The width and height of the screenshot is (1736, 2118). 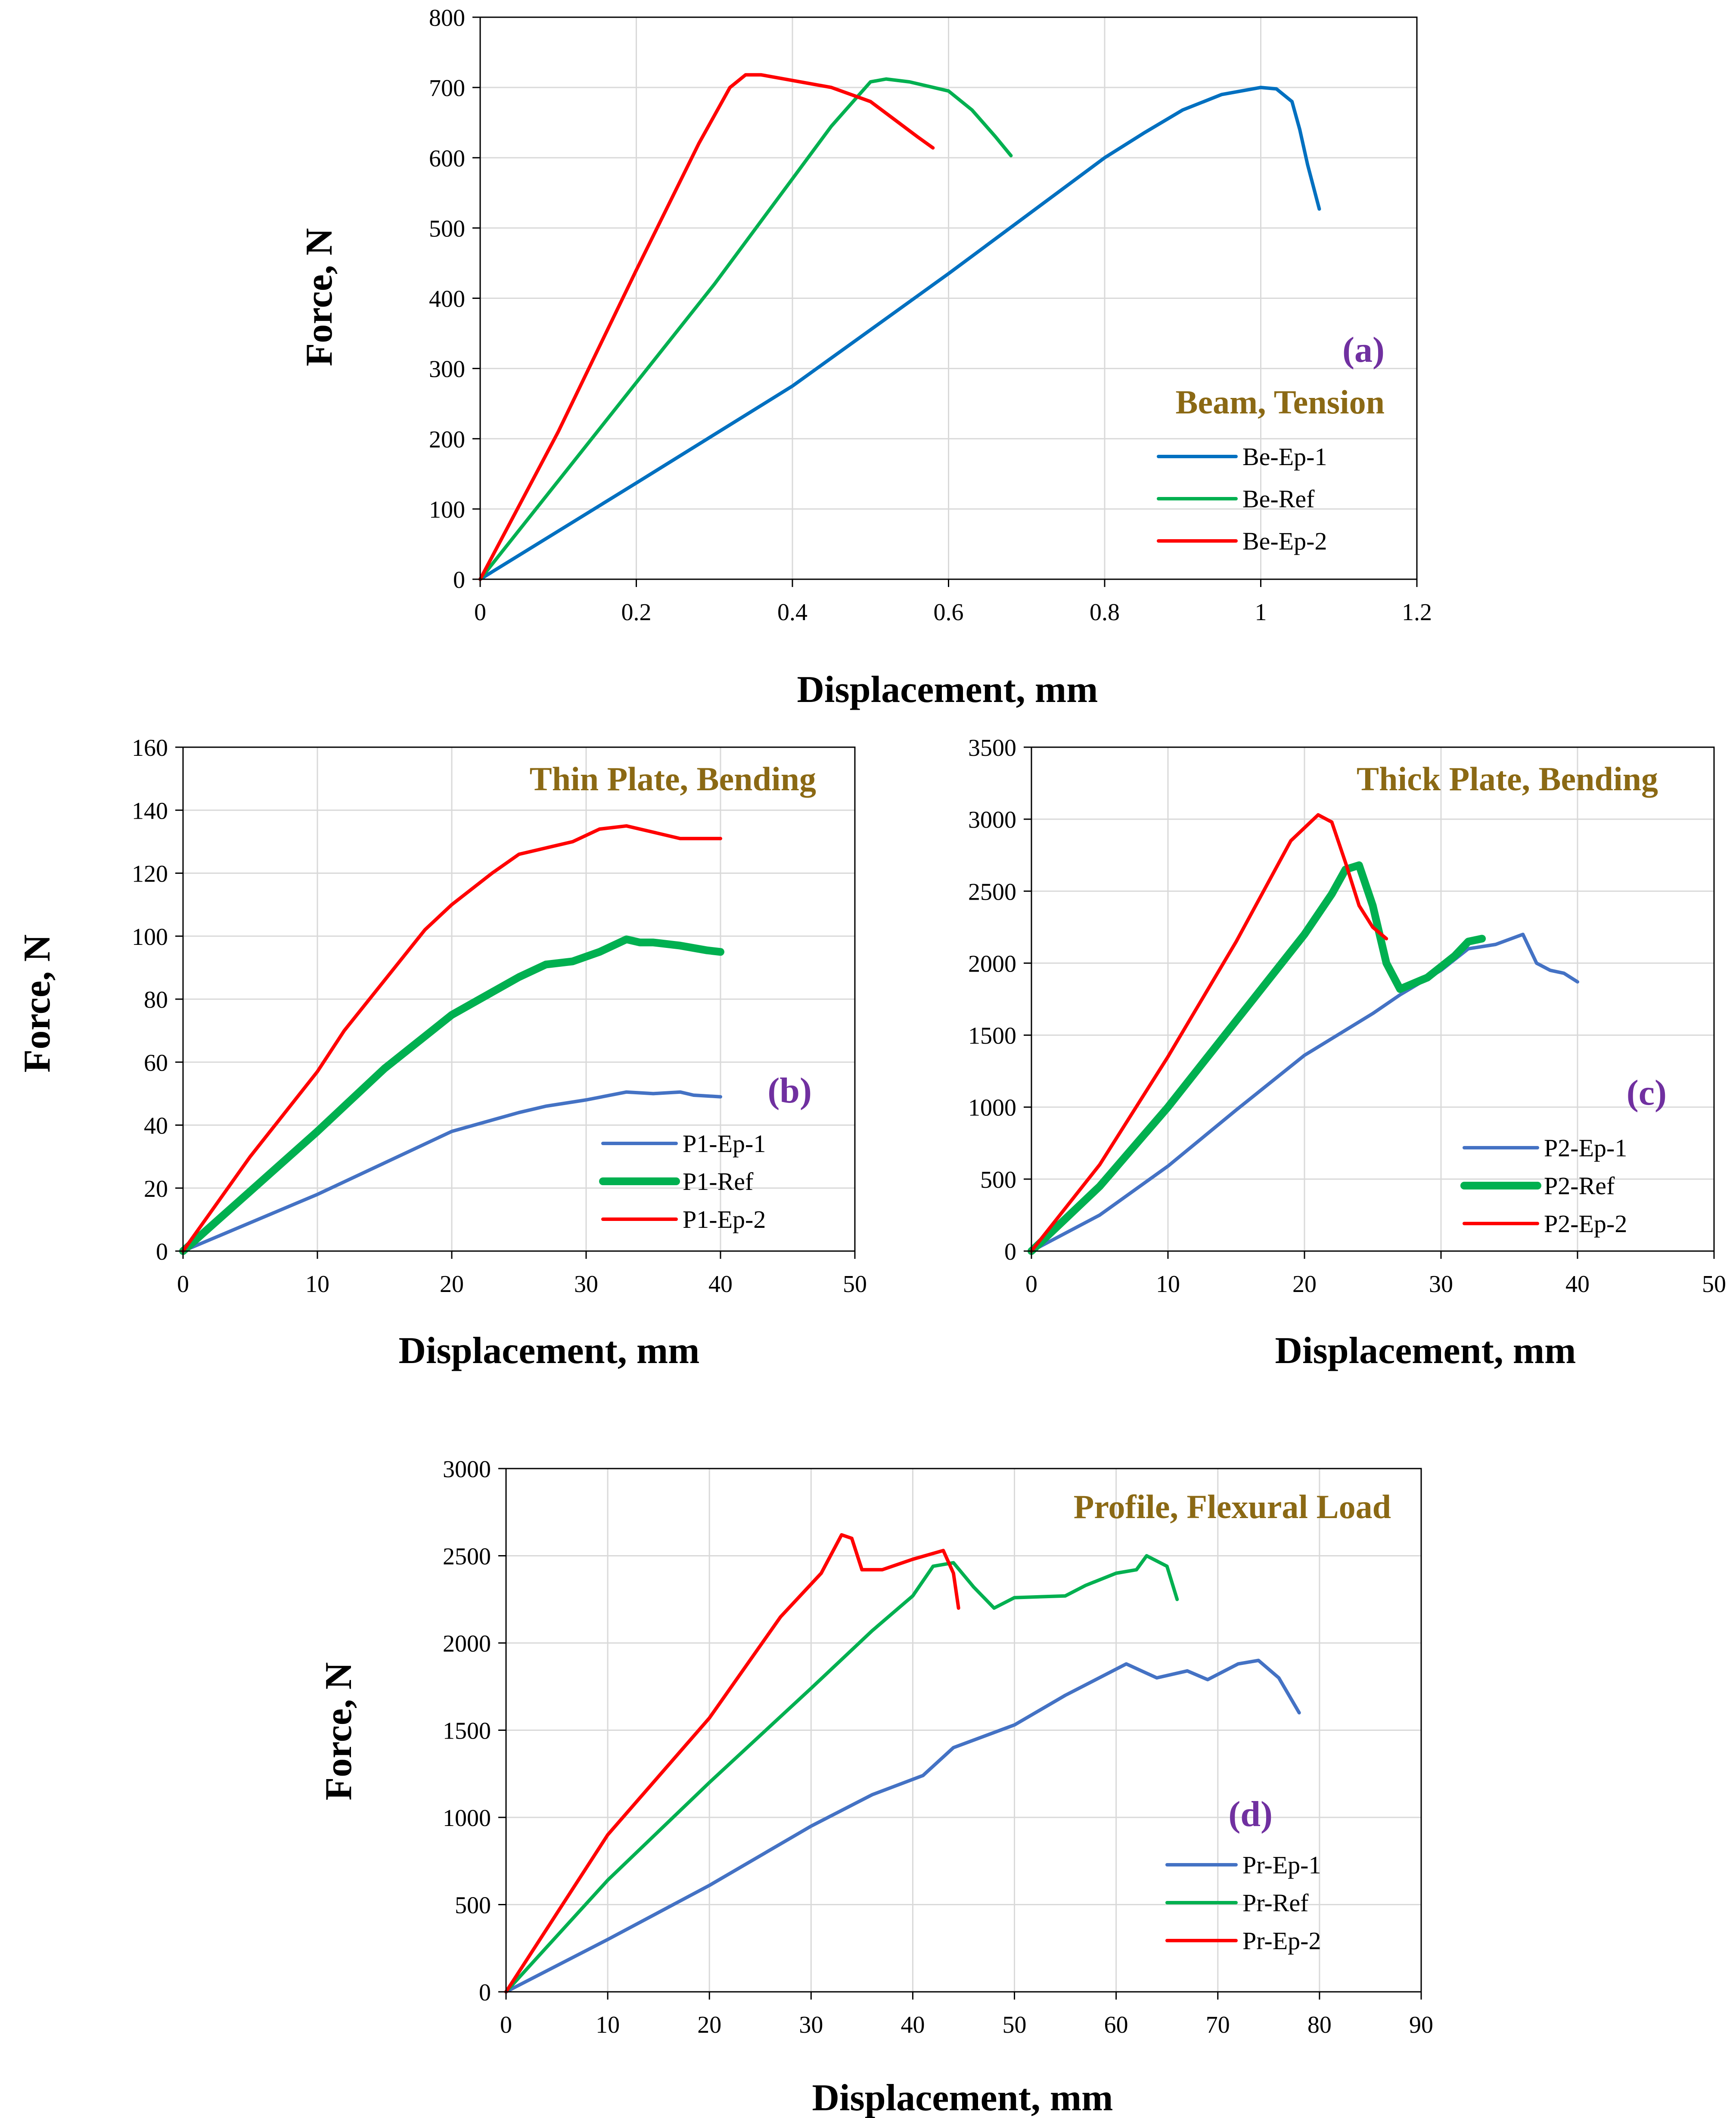 I want to click on x-tick-label: 0.6, so click(x=949, y=612).